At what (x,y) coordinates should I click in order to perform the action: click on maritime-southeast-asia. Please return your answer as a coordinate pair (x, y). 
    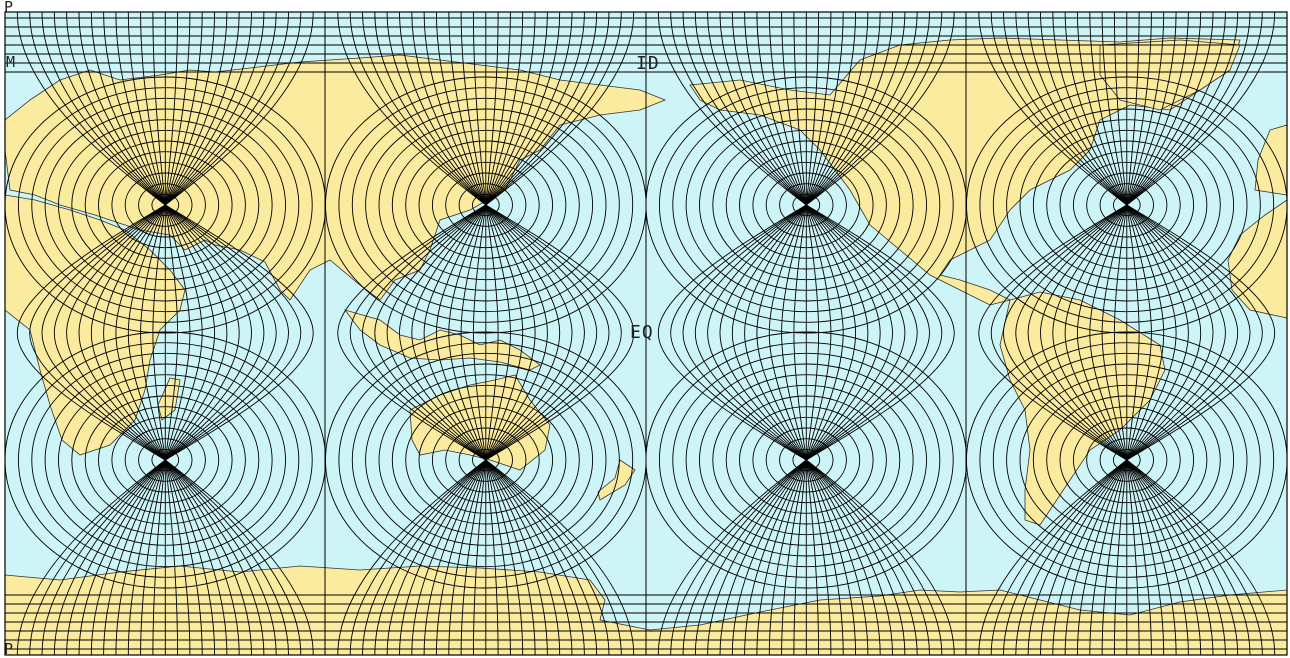
    Looking at the image, I should click on (442, 340).